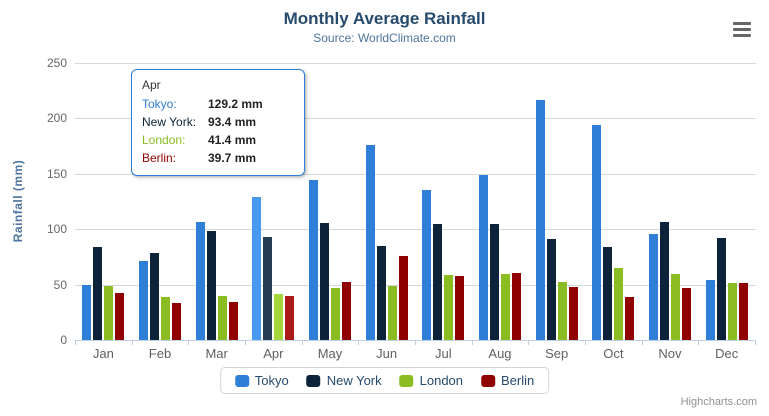 This screenshot has width=769, height=416. Describe the element at coordinates (505, 307) in the screenshot. I see `bar-london-aug` at that location.